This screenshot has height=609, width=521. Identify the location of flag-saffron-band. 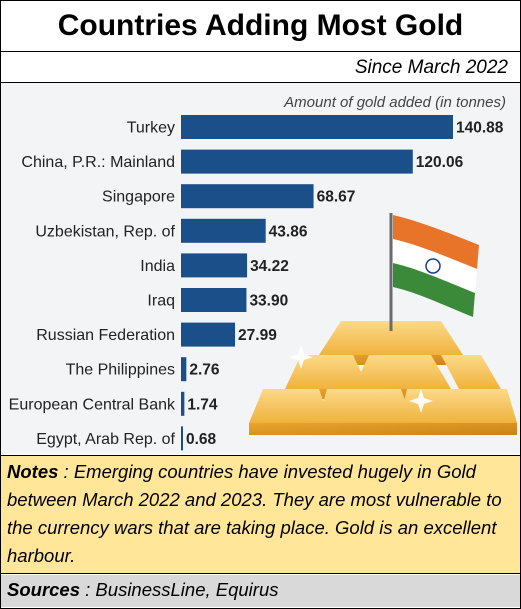
(436, 242).